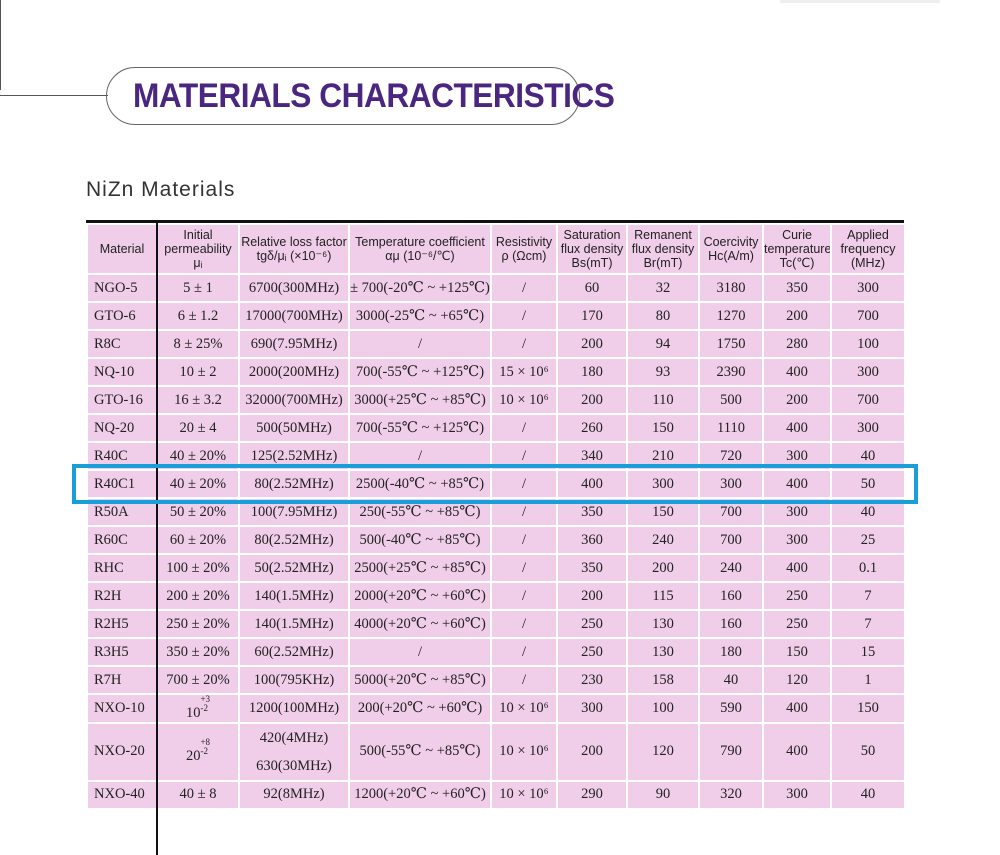 This screenshot has width=1000, height=855. What do you see at coordinates (868, 568) in the screenshot?
I see `table-cell: 0.1` at bounding box center [868, 568].